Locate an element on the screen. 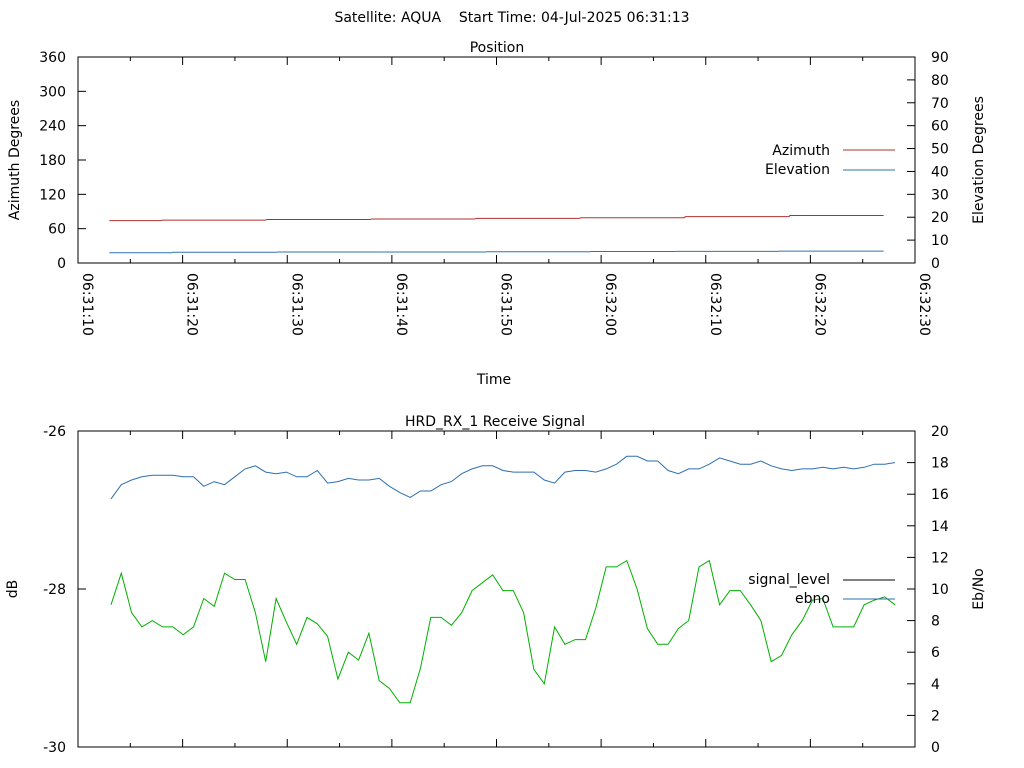  legend-ebno-label: ebno is located at coordinates (812, 599).